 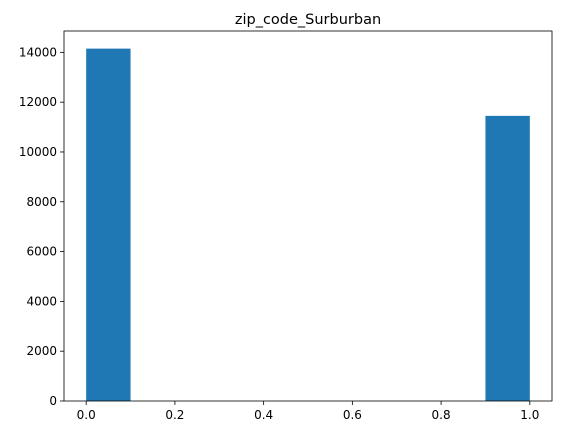 I want to click on x-tick-label: 0.6, so click(x=352, y=415).